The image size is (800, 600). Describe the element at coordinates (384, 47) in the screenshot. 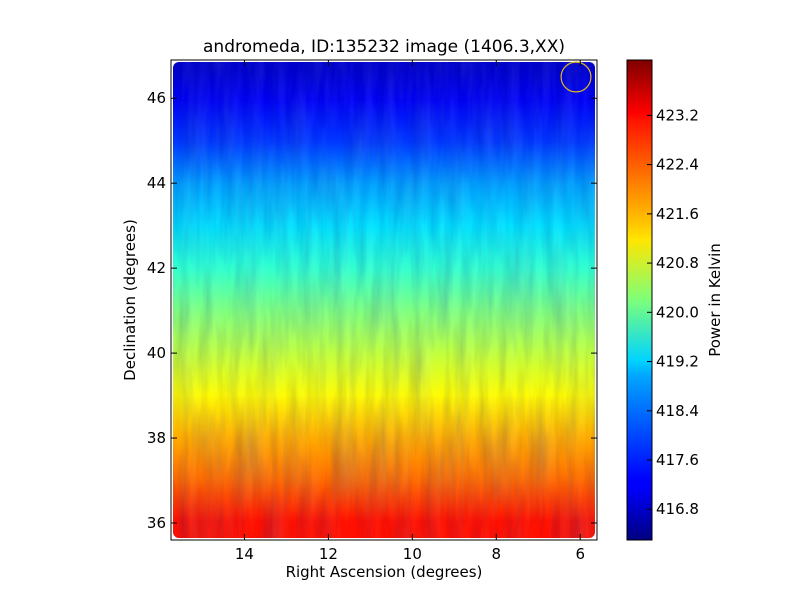

I see `chart-title: andromeda, ID:135232 image (1406.3,XX)` at that location.